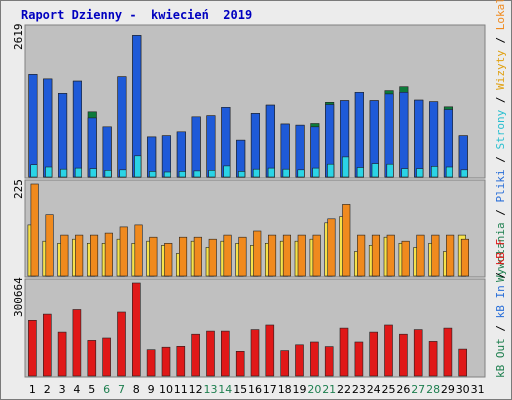  I want to click on legend-bottom-part-3: /, so click(500, 275).